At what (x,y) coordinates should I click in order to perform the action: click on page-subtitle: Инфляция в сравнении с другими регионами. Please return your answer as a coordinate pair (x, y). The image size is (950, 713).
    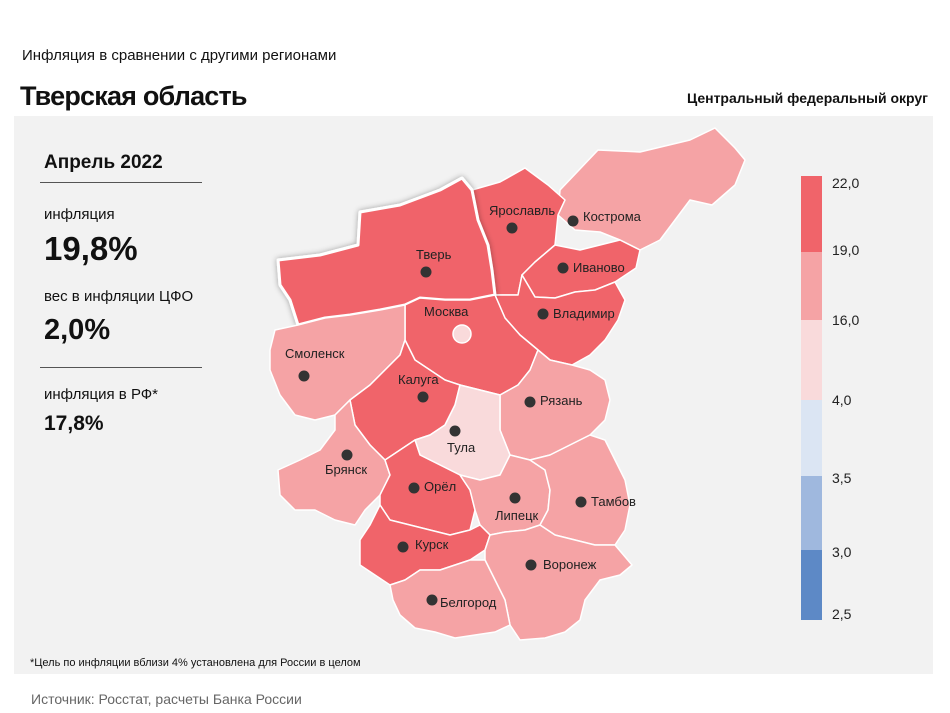
    Looking at the image, I should click on (179, 55).